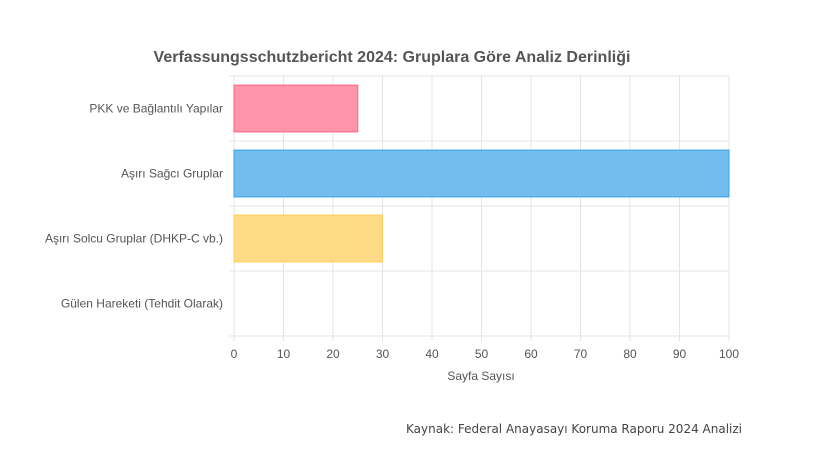 This screenshot has height=453, width=824. What do you see at coordinates (156, 109) in the screenshot?
I see `category-label: PKK ve Bağlantılı Yapılar` at bounding box center [156, 109].